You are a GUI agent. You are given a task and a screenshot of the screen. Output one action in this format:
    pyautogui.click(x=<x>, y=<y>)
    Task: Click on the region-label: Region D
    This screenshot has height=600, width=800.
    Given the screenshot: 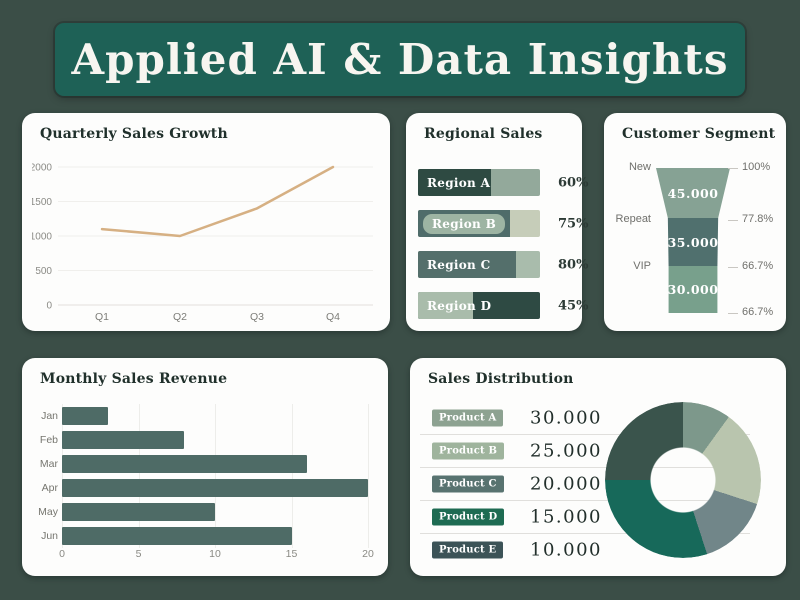 What is the action you would take?
    pyautogui.click(x=459, y=305)
    